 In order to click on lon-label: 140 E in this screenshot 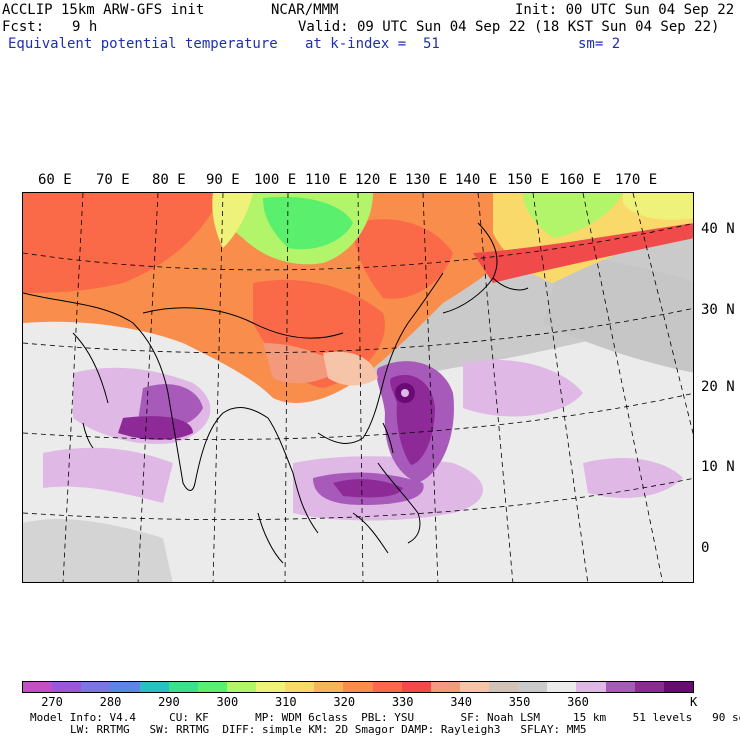, I will do `click(476, 180)`.